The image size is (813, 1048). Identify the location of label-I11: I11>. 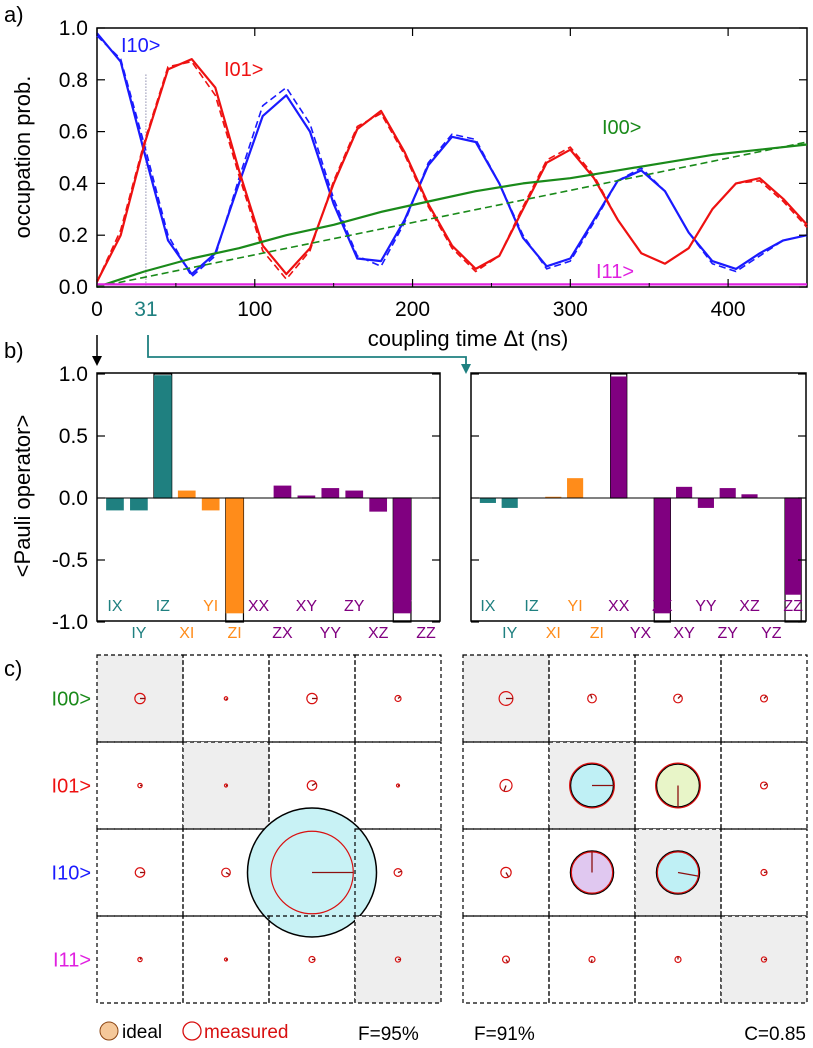
(615, 272).